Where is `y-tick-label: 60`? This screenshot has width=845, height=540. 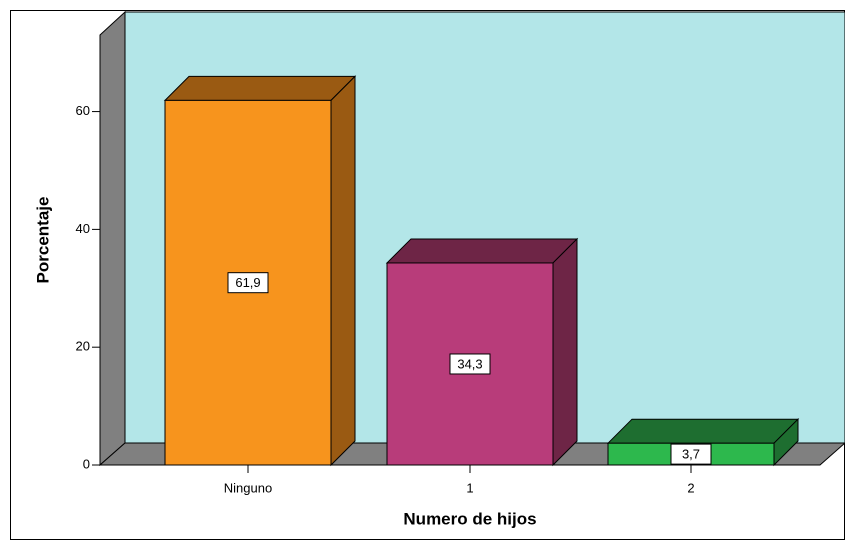 y-tick-label: 60 is located at coordinates (83, 110).